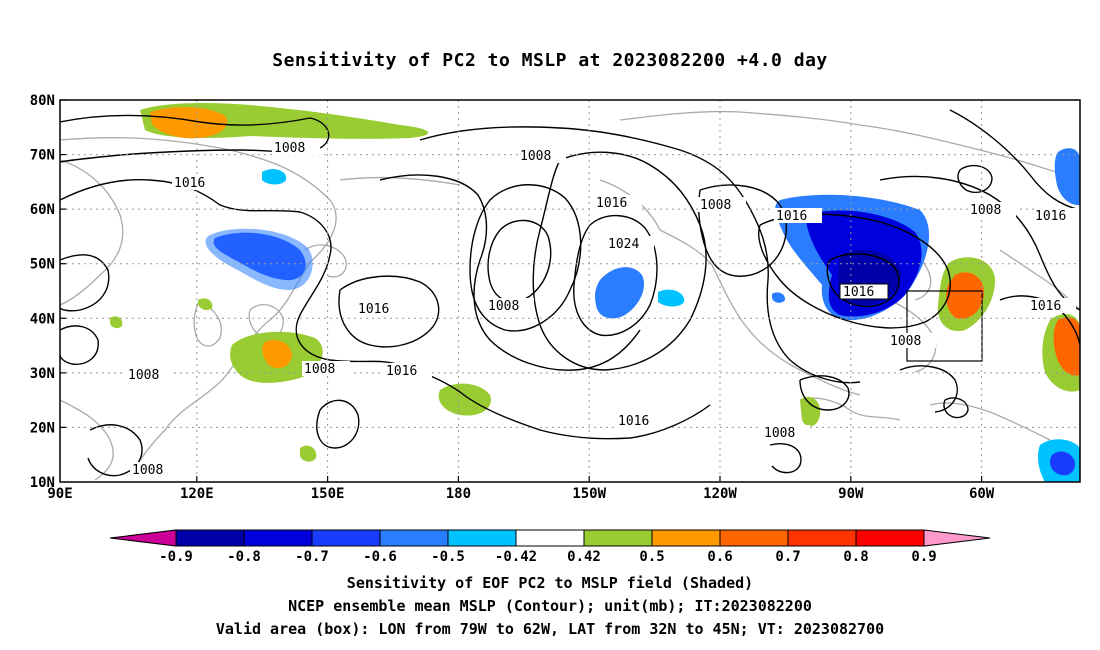  Describe the element at coordinates (328, 494) in the screenshot. I see `lon-tick-label: 150E` at that location.